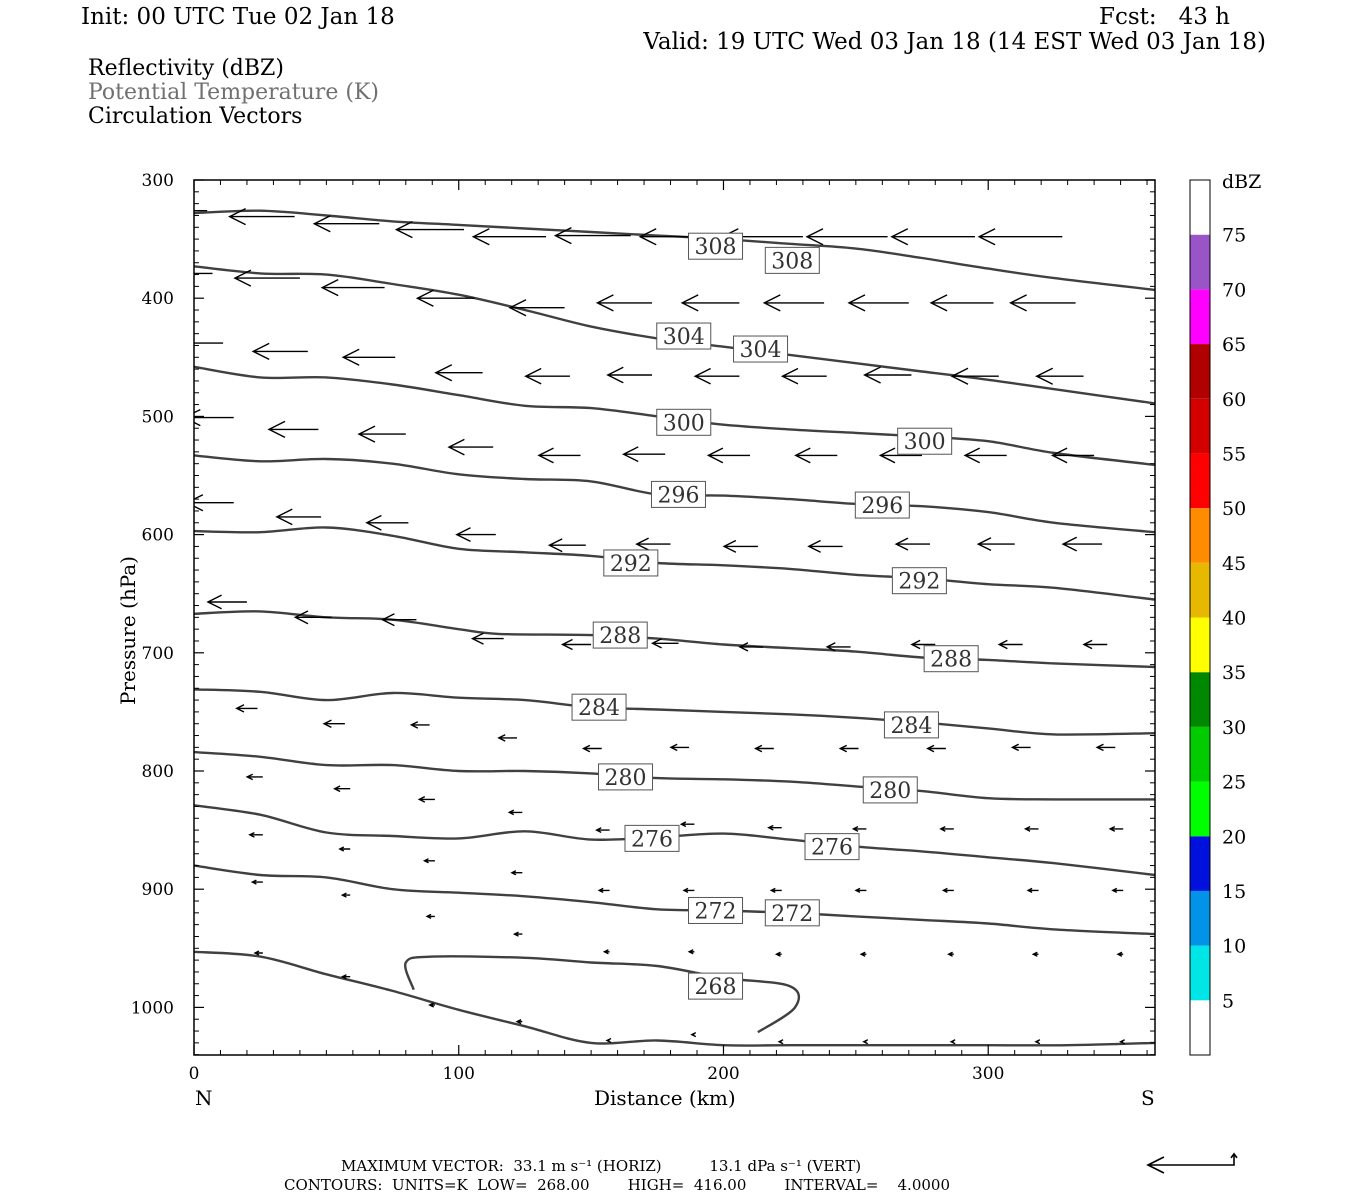  I want to click on field-theta-label: Potential Temperature (K), so click(233, 92).